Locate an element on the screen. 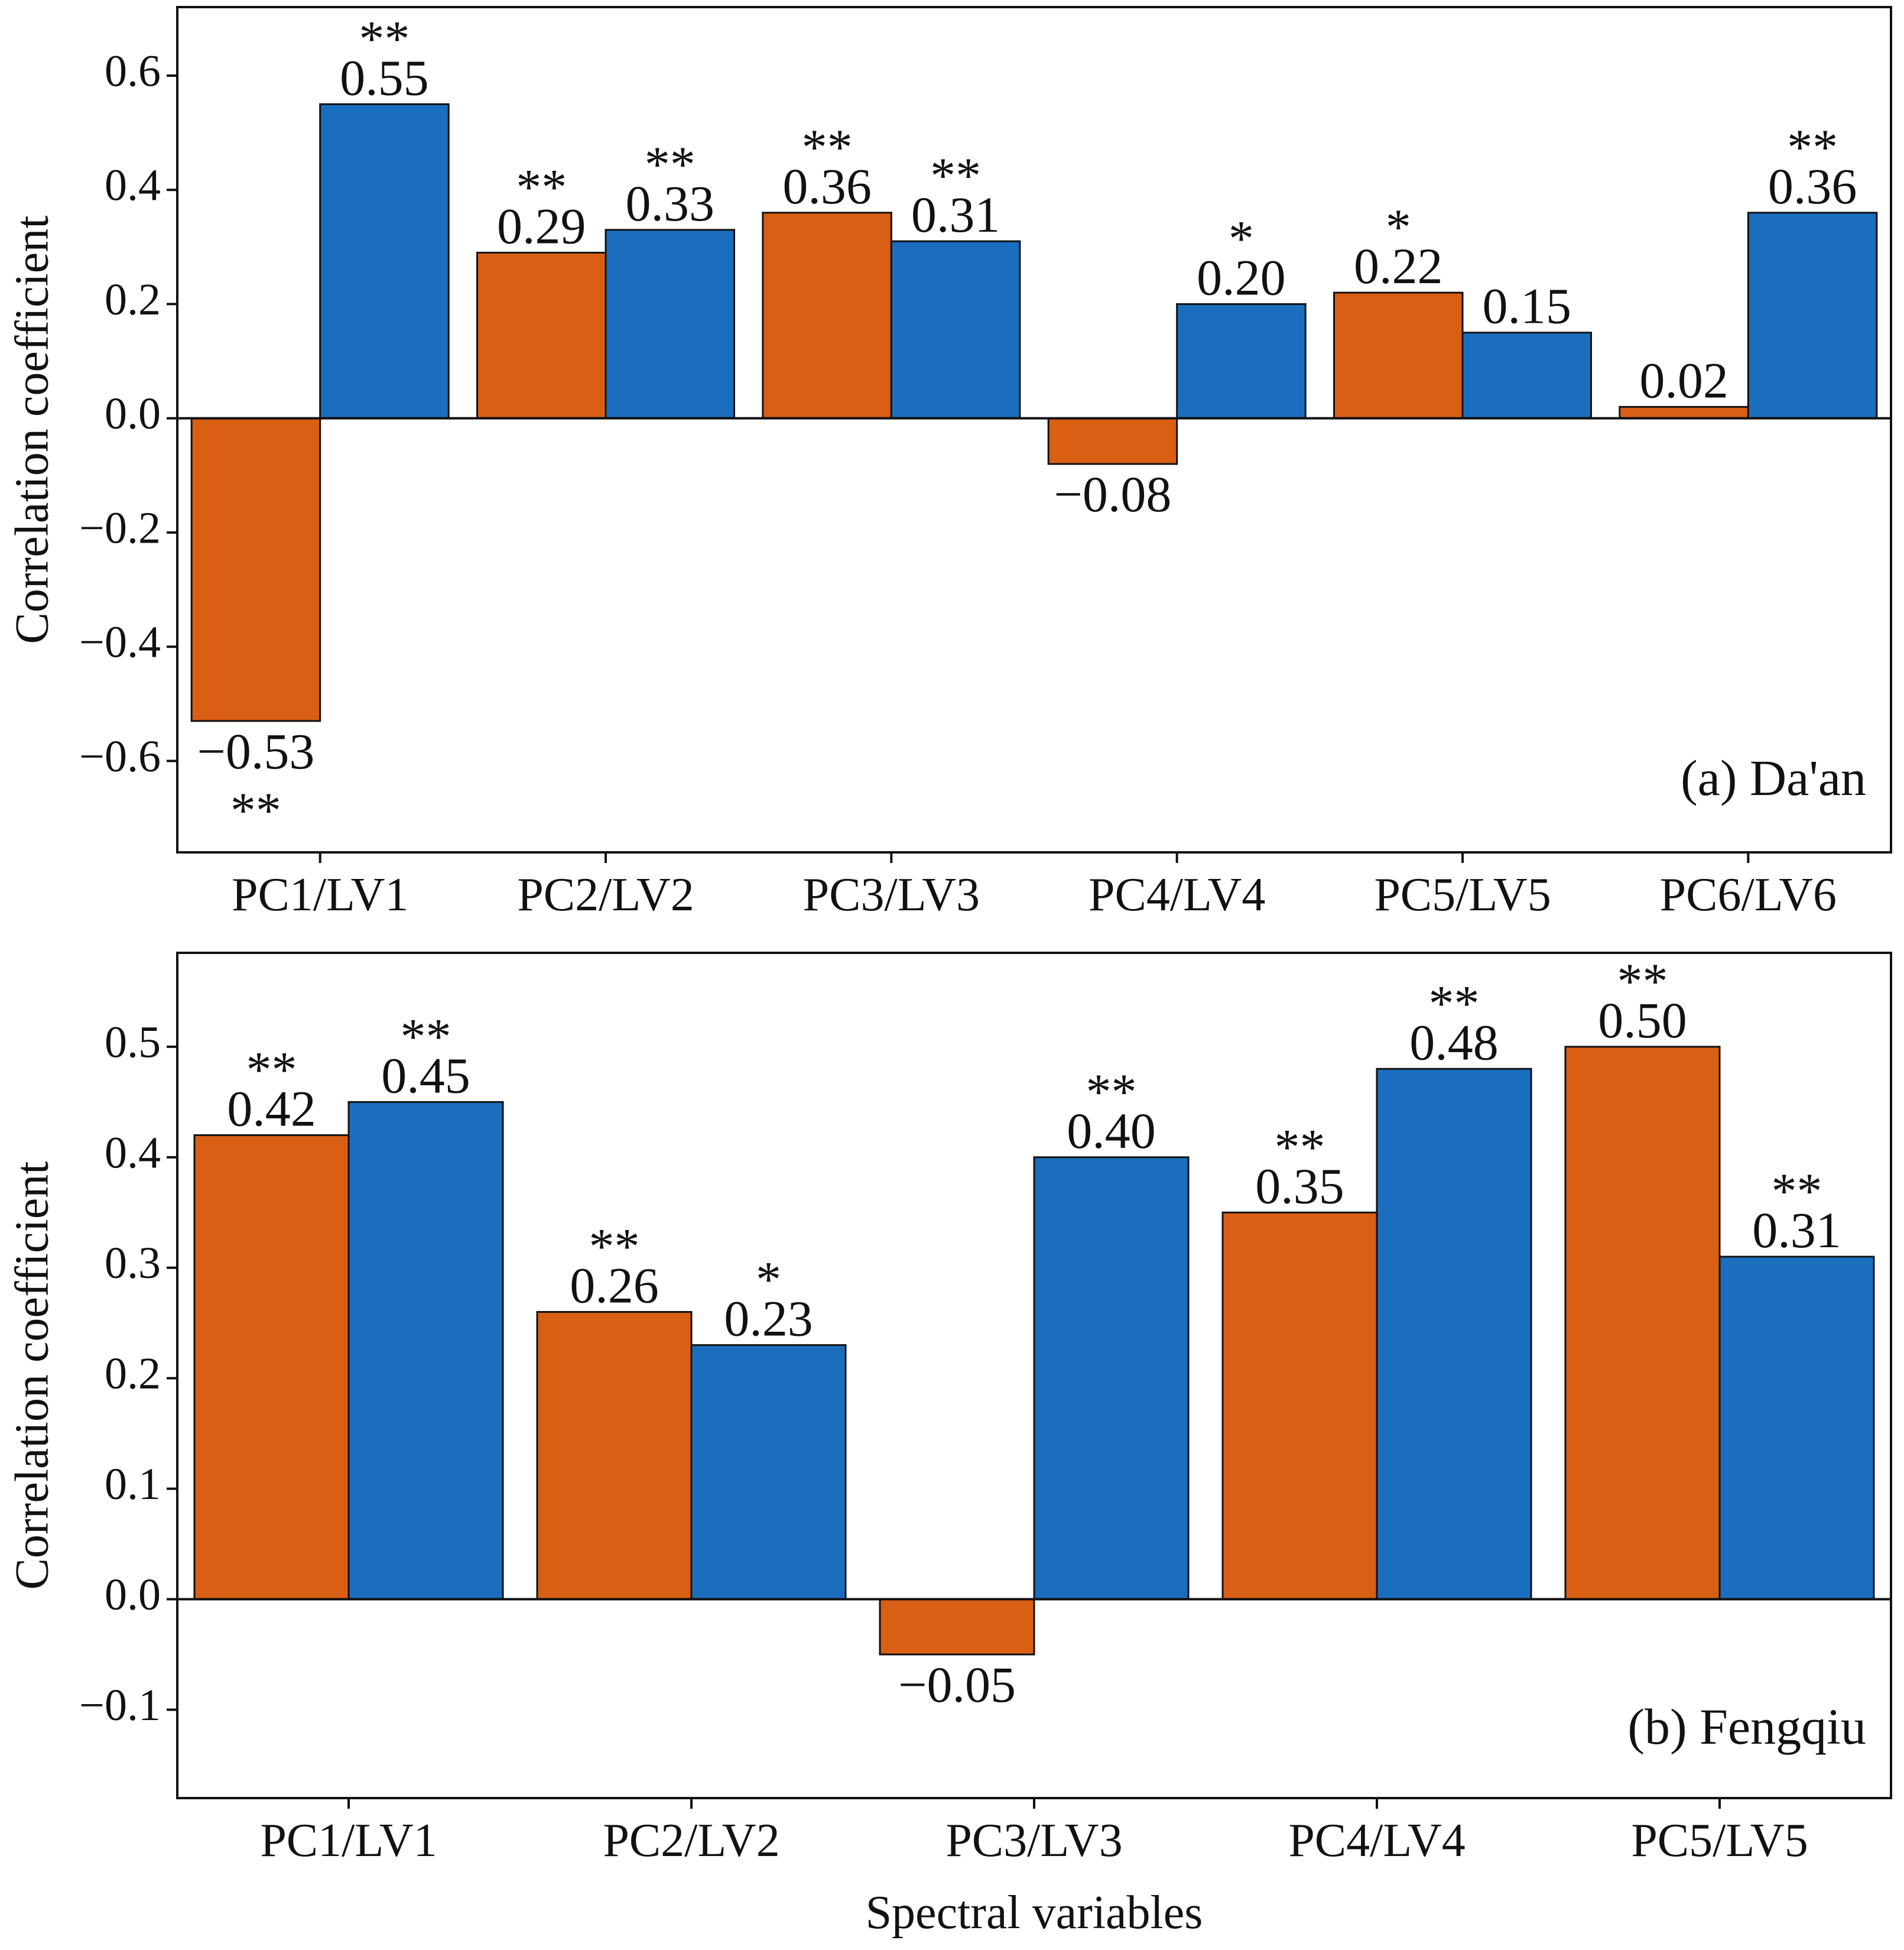 The height and width of the screenshot is (1950, 1904). data-label: 0.33 is located at coordinates (670, 203).